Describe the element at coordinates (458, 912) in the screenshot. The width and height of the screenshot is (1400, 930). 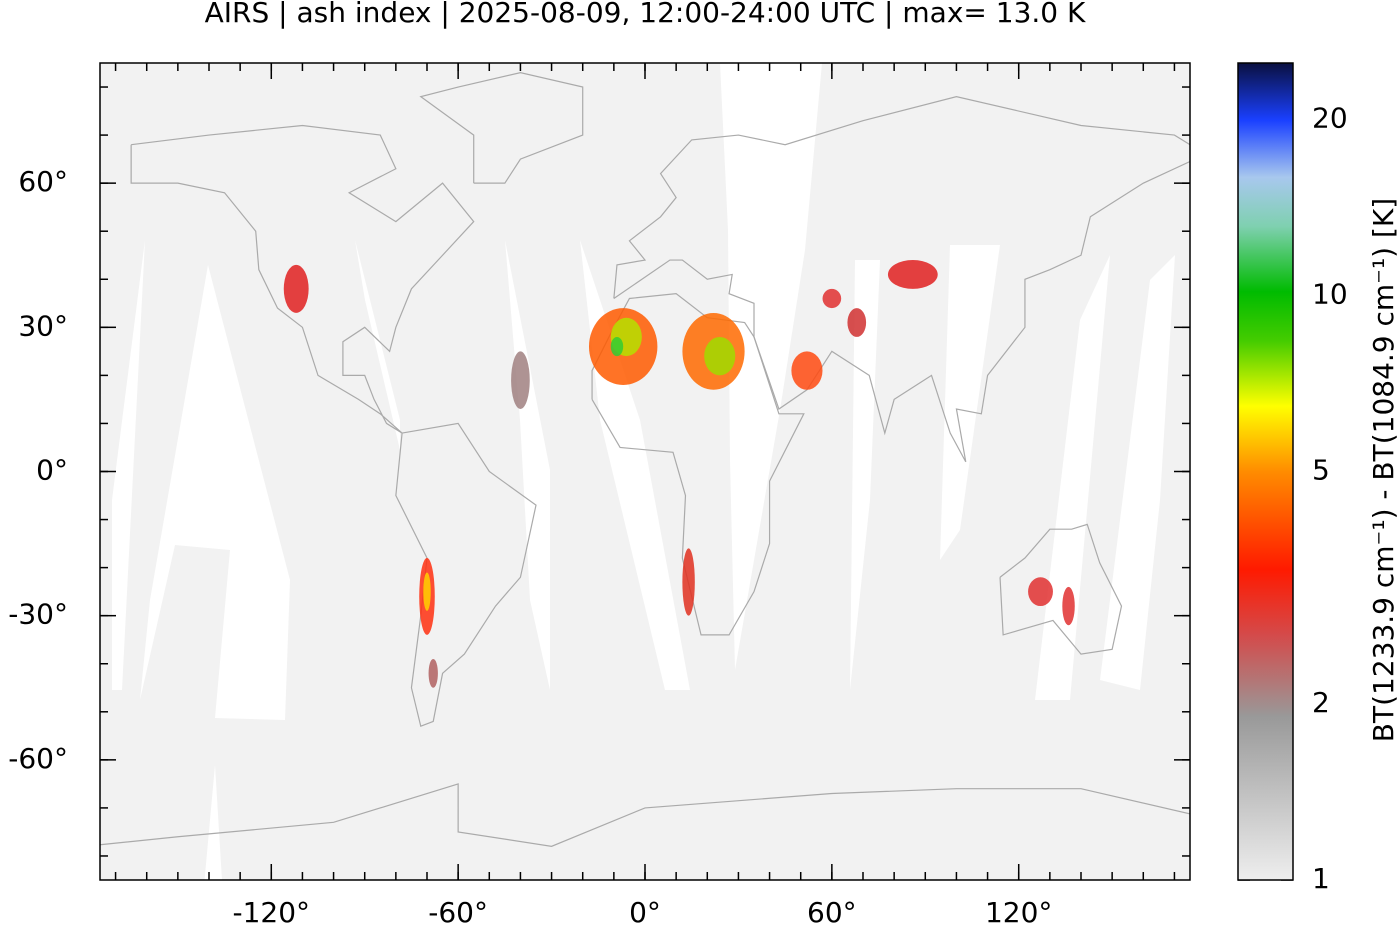
I see `x-tick-label: -60°` at that location.